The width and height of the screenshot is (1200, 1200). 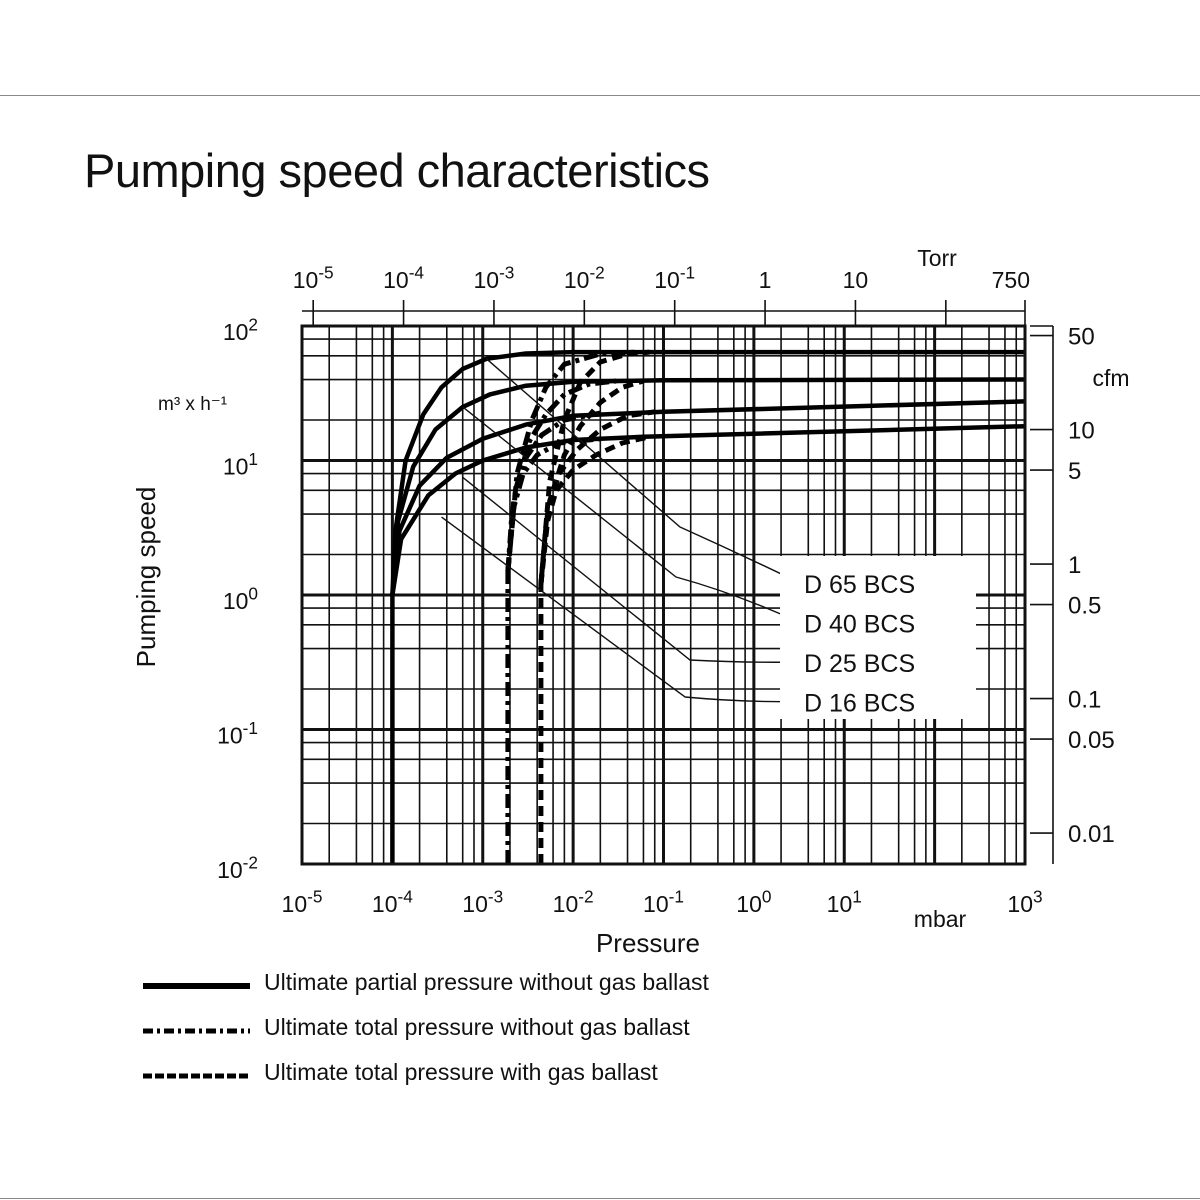 What do you see at coordinates (313, 277) in the screenshot?
I see `top-tick-label: 10⁻⁵` at bounding box center [313, 277].